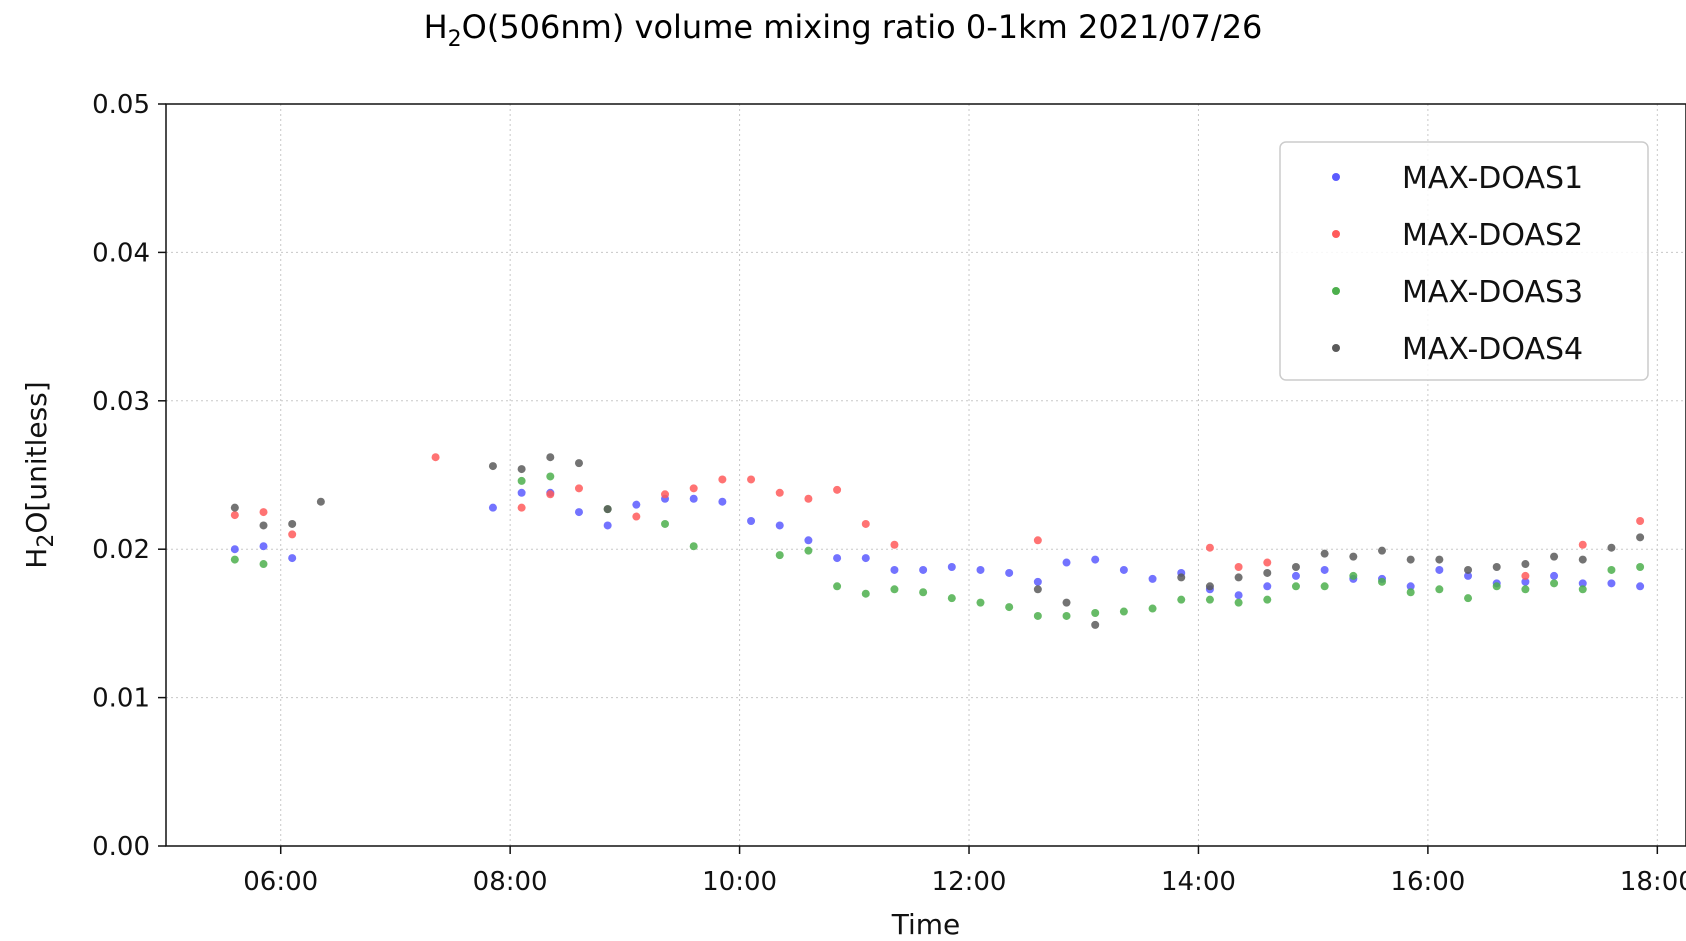  I want to click on x-tick-label: 18:00, so click(1653, 882).